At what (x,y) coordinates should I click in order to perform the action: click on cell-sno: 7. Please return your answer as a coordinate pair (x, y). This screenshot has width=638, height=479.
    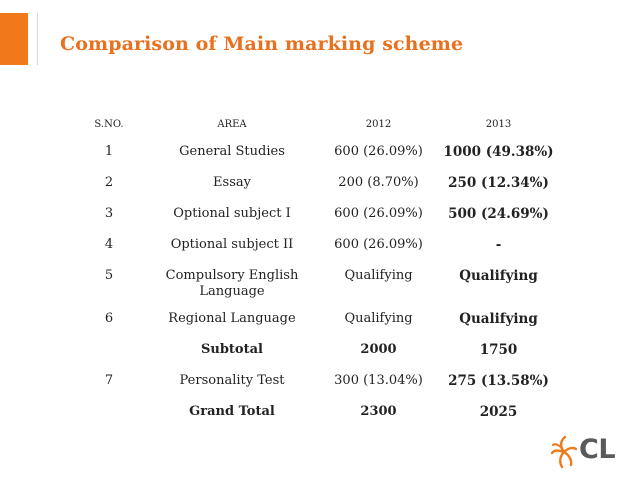
    Looking at the image, I should click on (109, 380).